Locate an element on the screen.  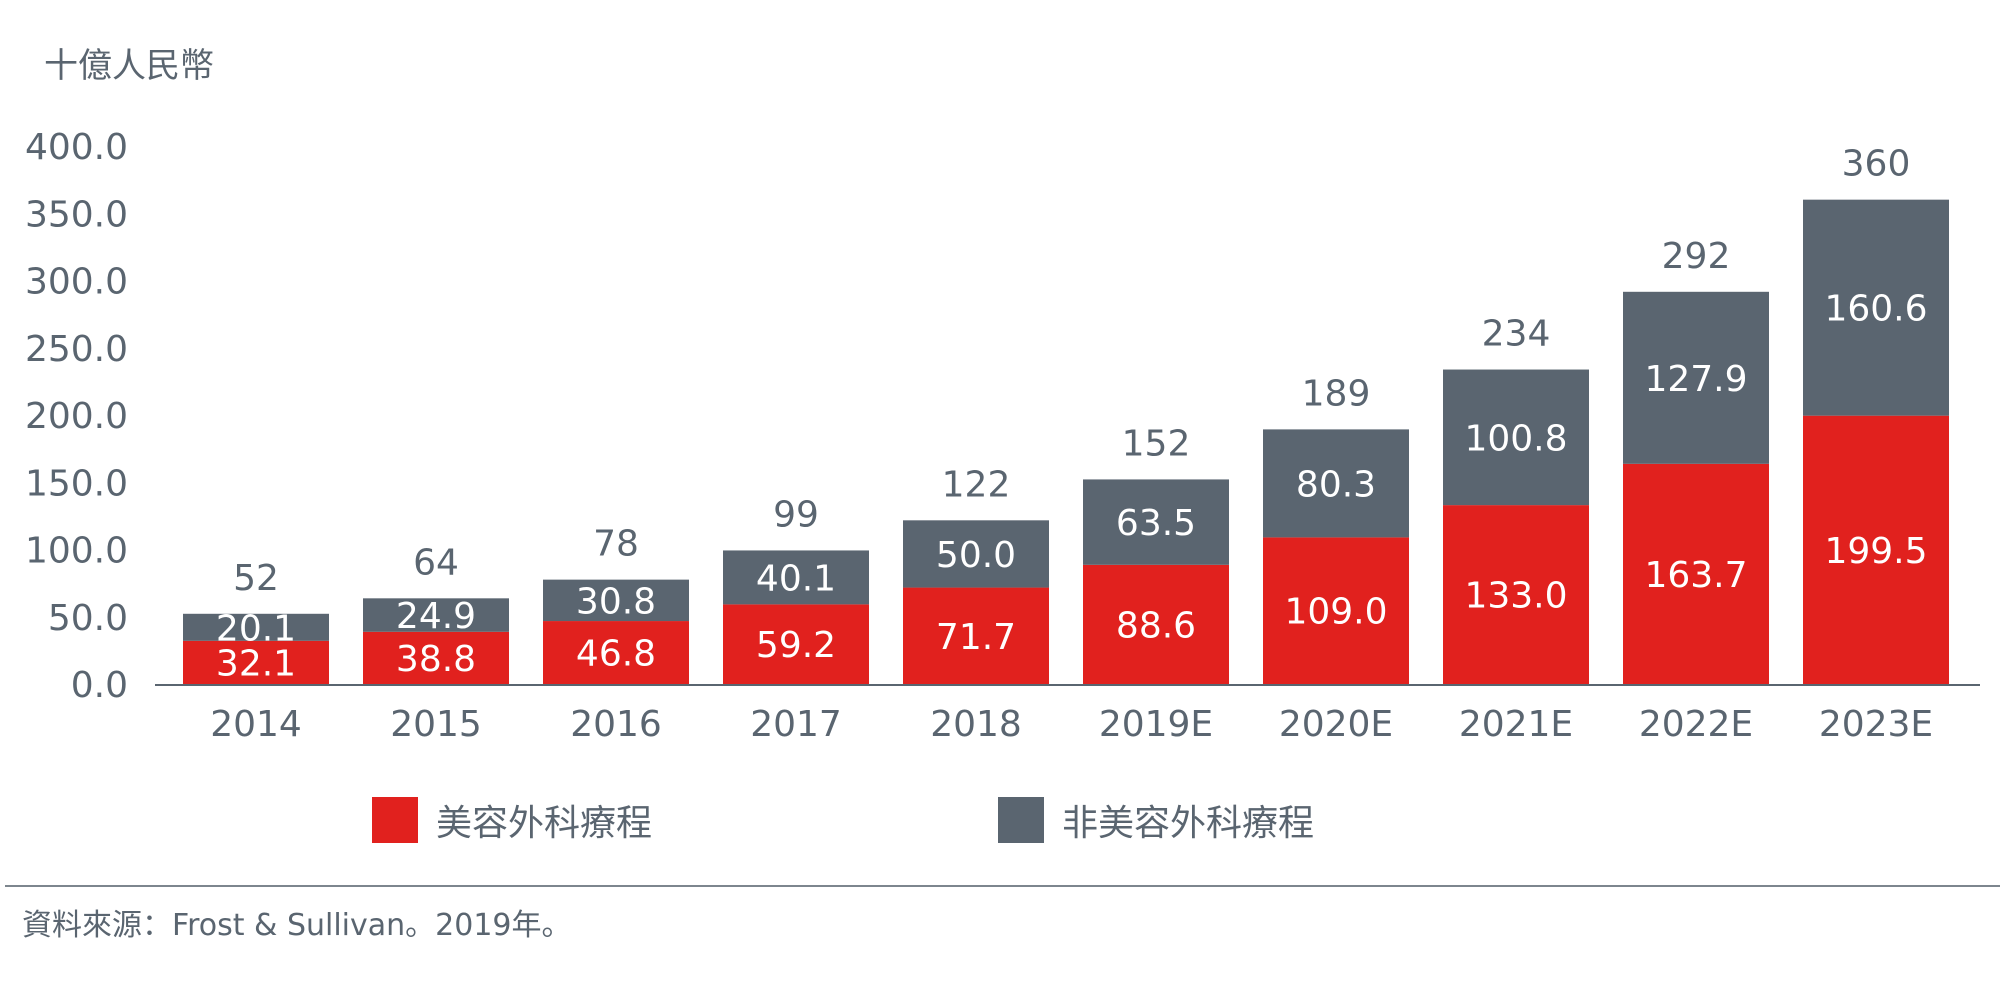
x-tick-label: 2023E is located at coordinates (1876, 724).